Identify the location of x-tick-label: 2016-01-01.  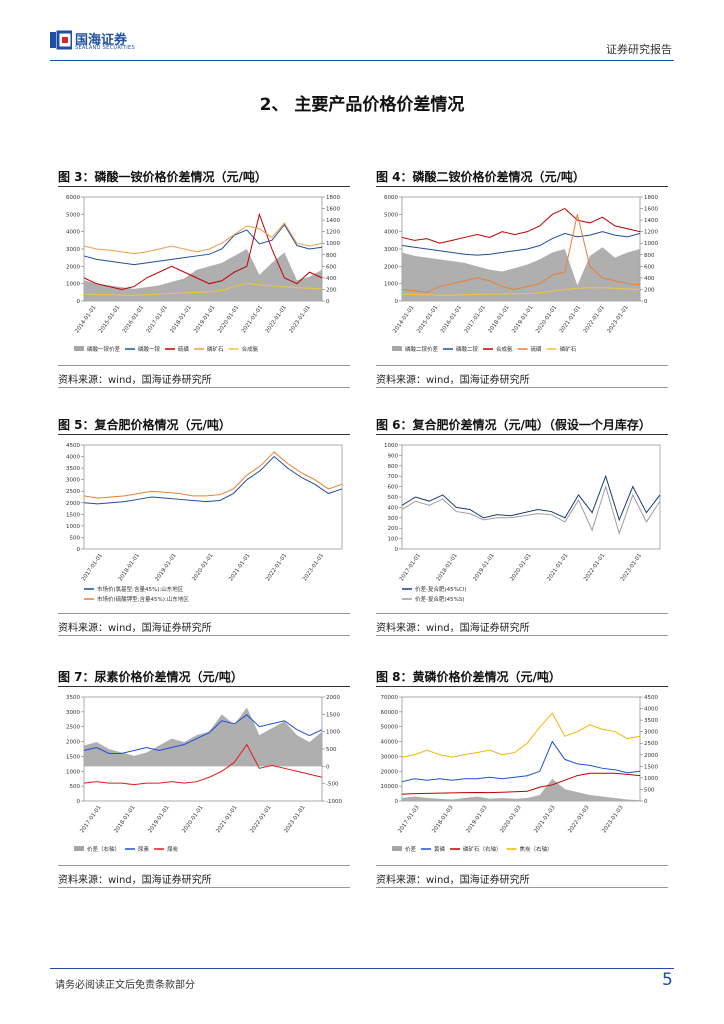
(451, 320).